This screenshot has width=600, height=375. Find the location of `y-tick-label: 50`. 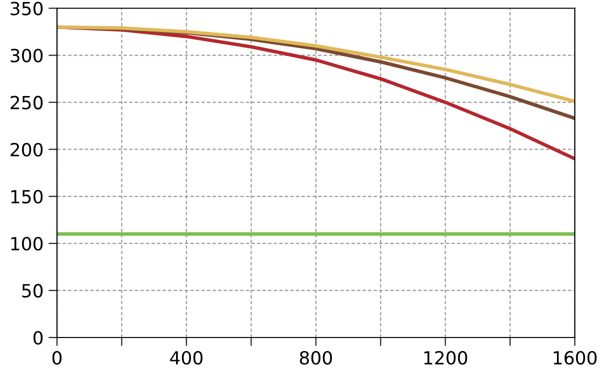

y-tick-label: 50 is located at coordinates (32, 291).